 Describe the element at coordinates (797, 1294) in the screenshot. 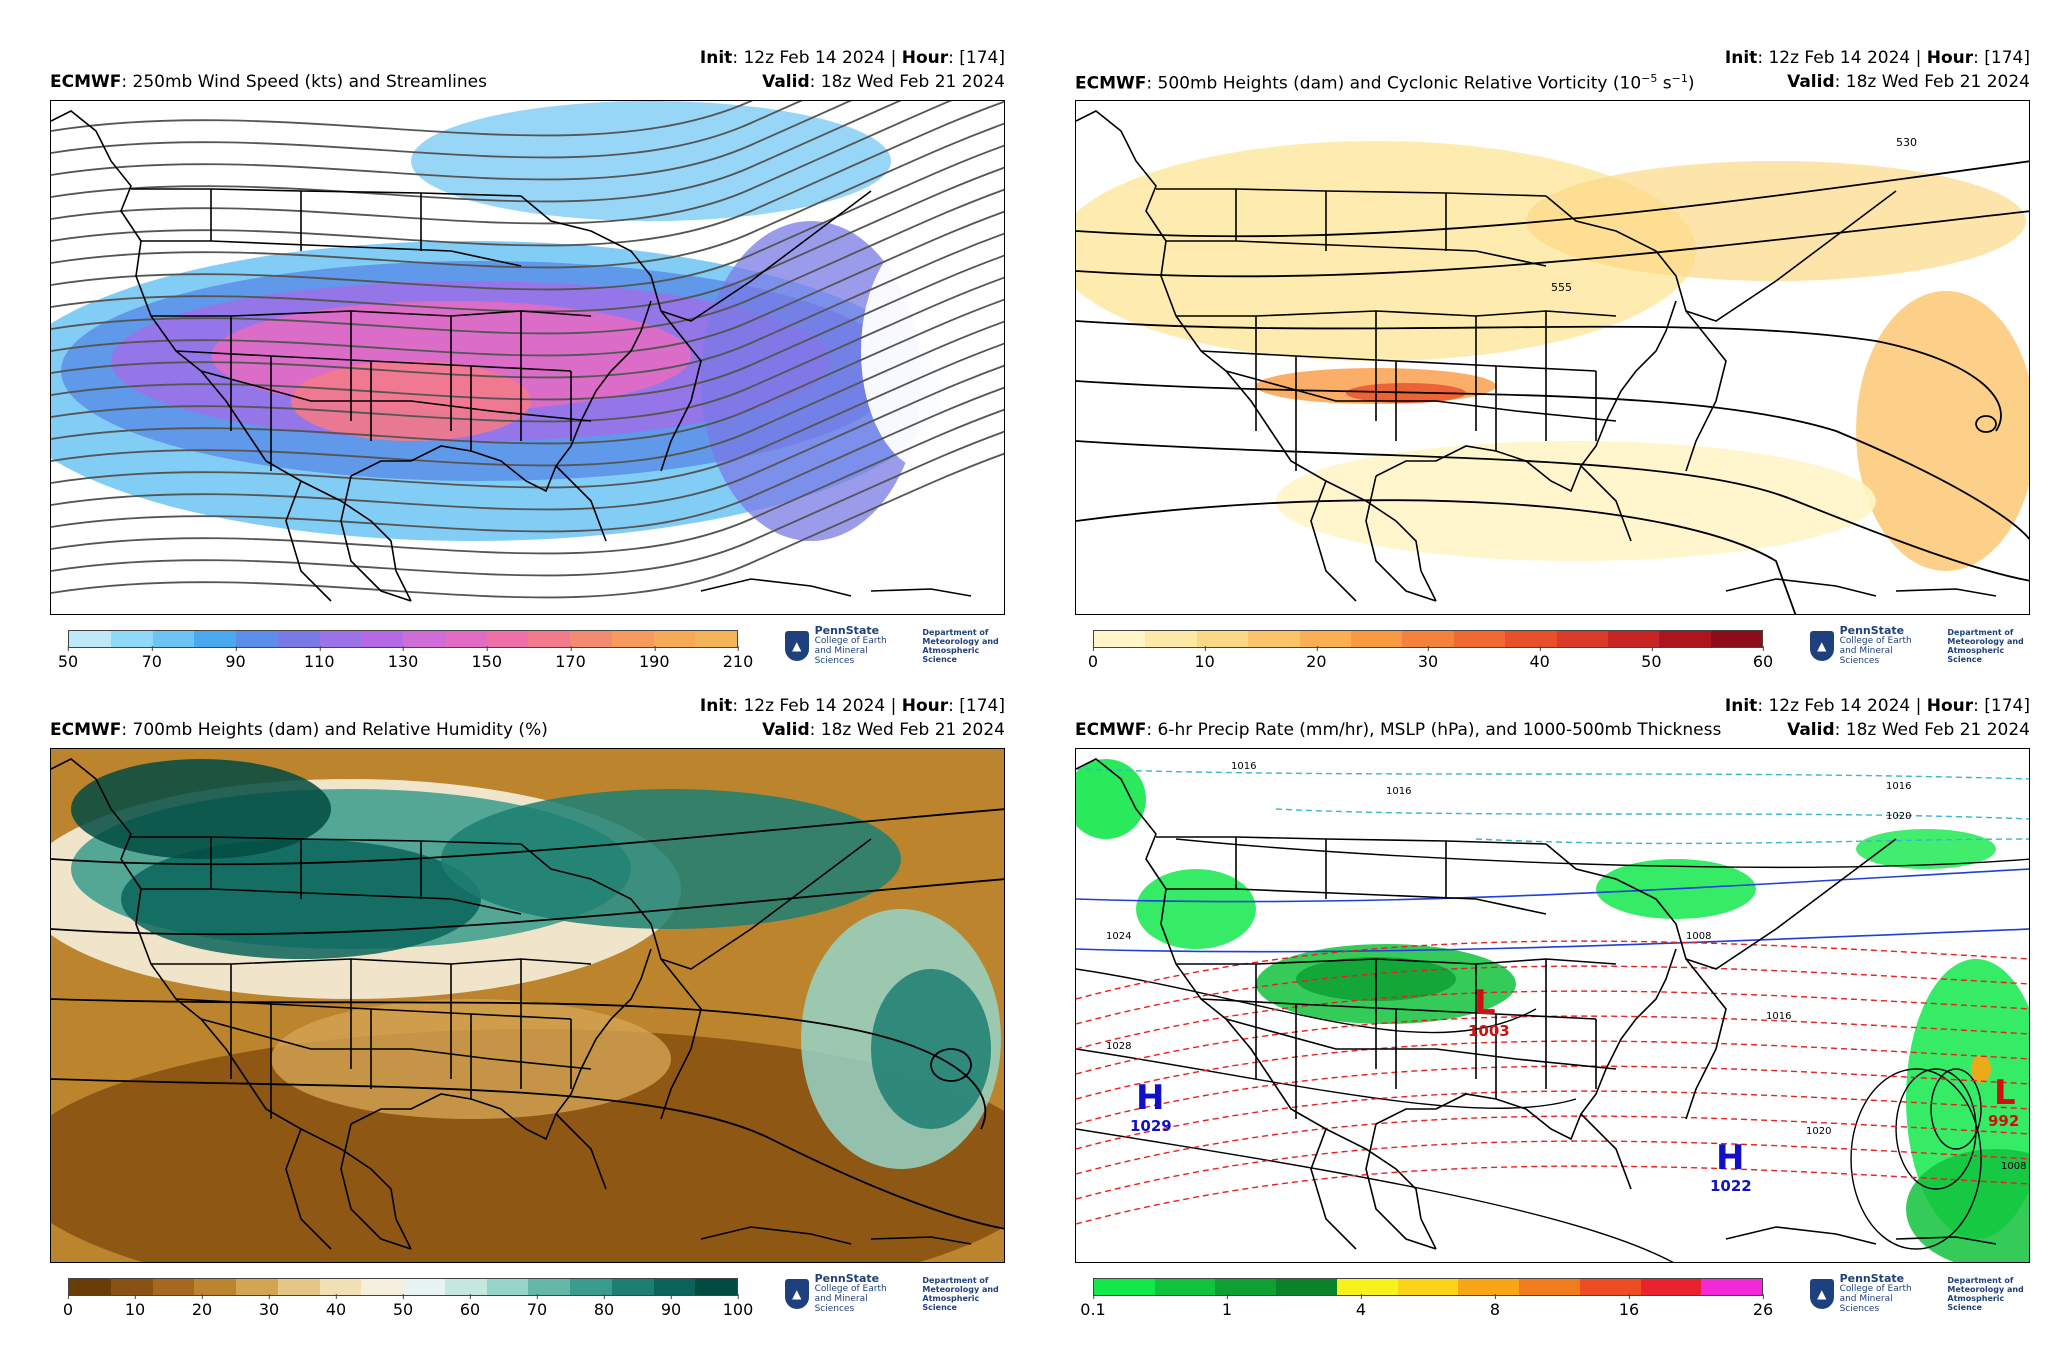

I see `nittany-lion-shield-icon: ▲` at that location.